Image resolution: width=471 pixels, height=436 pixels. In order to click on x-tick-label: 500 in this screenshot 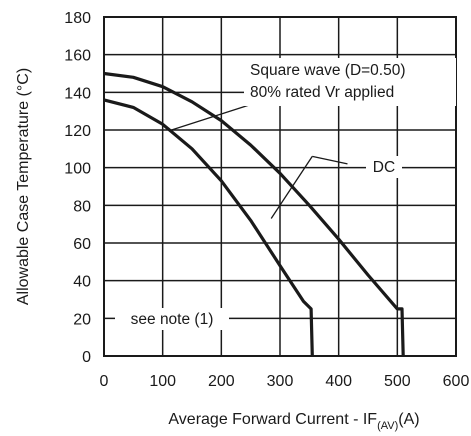, I will do `click(397, 381)`.